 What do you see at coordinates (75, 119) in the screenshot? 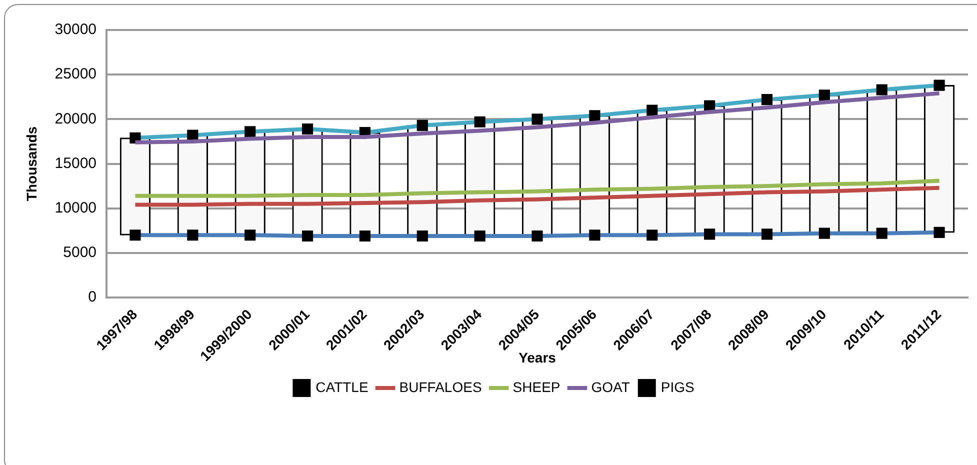
I see `y-tick-label: 20000` at bounding box center [75, 119].